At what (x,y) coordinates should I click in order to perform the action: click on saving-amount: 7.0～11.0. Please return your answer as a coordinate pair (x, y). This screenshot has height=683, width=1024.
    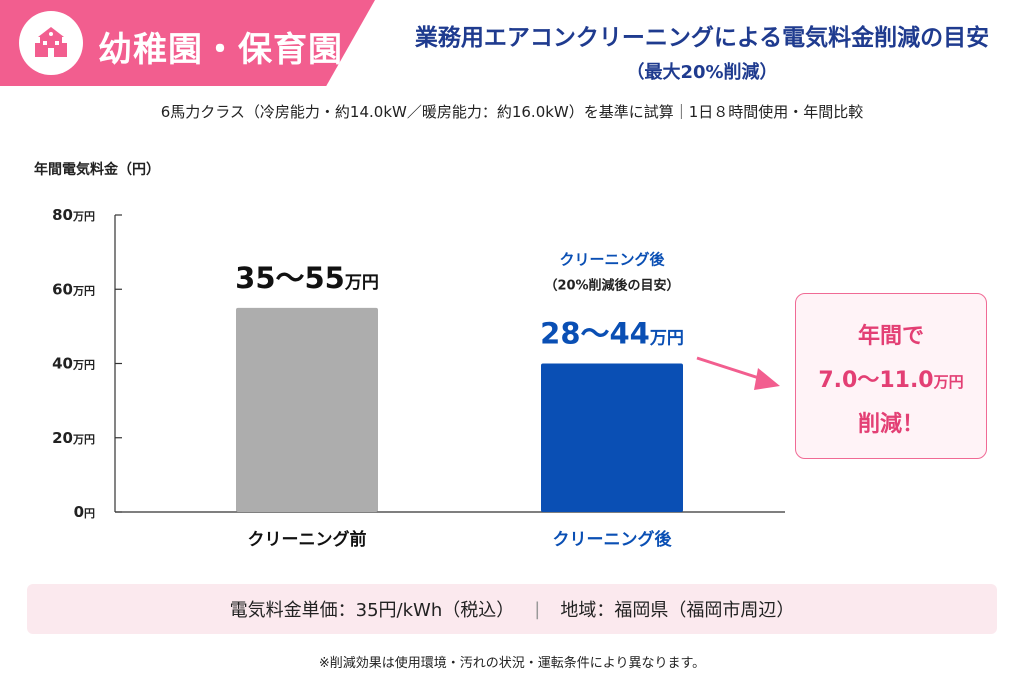
    Looking at the image, I should click on (876, 380).